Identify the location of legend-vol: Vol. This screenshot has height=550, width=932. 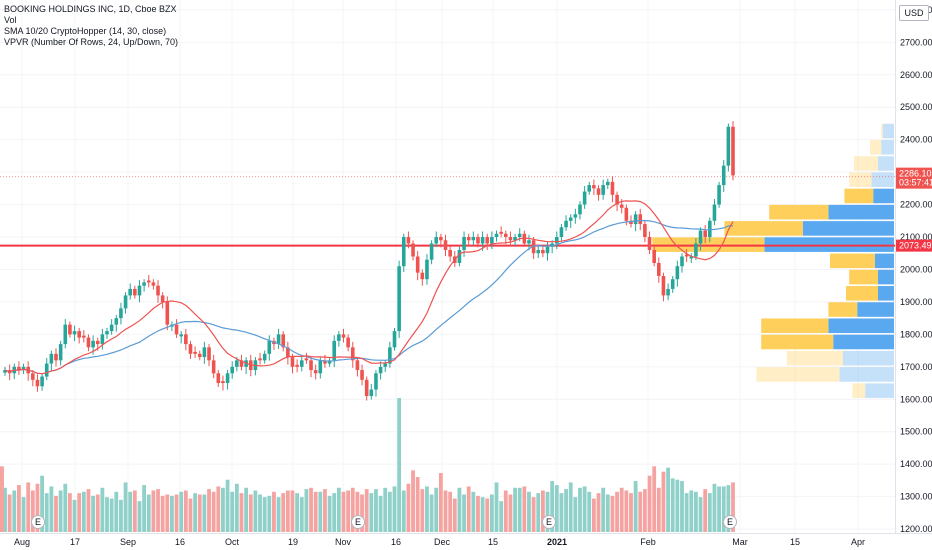
(10, 20).